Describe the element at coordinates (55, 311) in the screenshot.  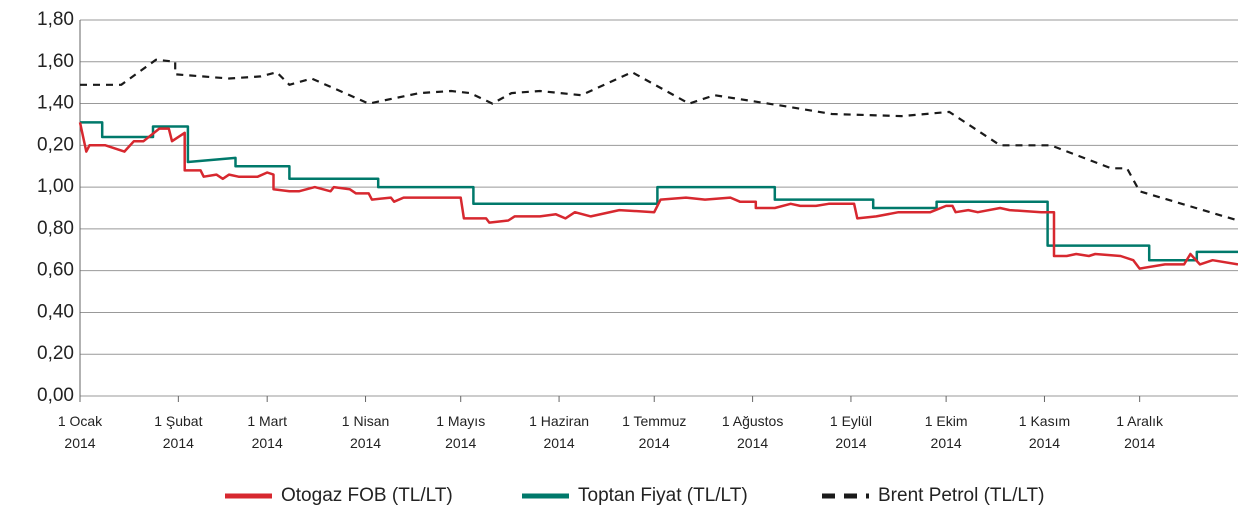
I see `y-tick-label: 0,40` at that location.